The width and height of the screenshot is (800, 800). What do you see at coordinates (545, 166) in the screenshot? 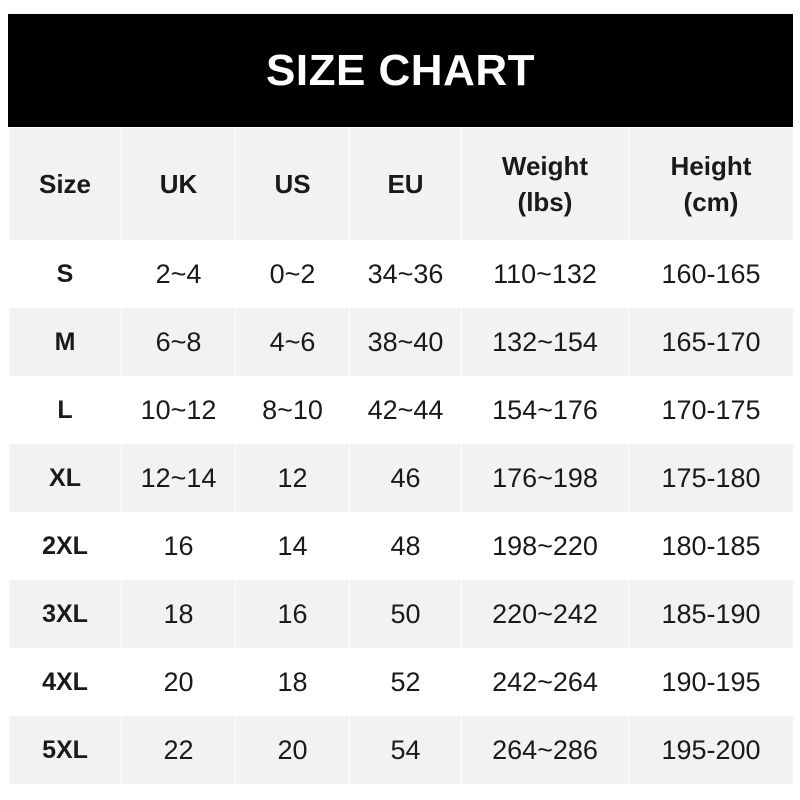
I see `column-header-label: Weight` at bounding box center [545, 166].